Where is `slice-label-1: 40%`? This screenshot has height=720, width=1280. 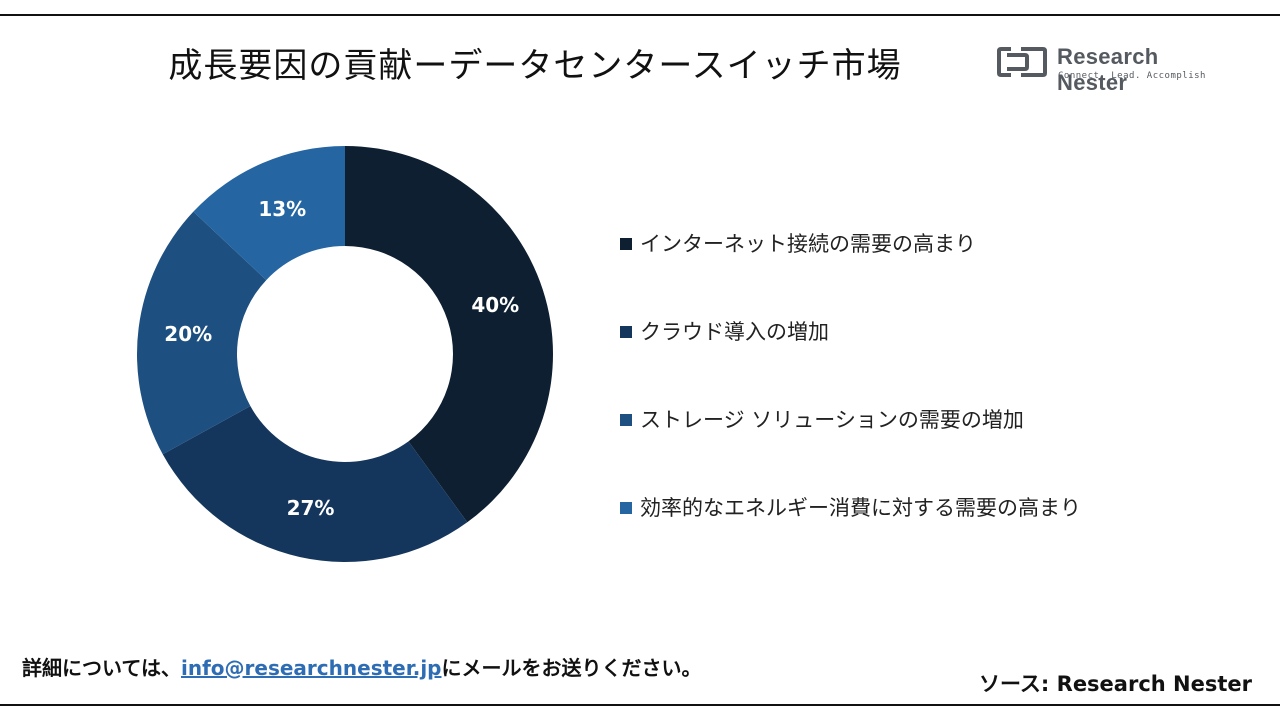
slice-label-1: 40% is located at coordinates (495, 305).